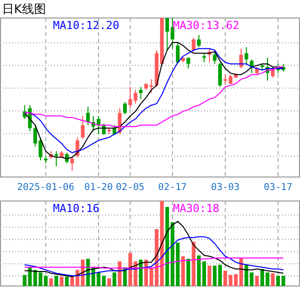 The height and width of the screenshot is (300, 300). I want to click on x-tick-label: 03-17, so click(278, 187).